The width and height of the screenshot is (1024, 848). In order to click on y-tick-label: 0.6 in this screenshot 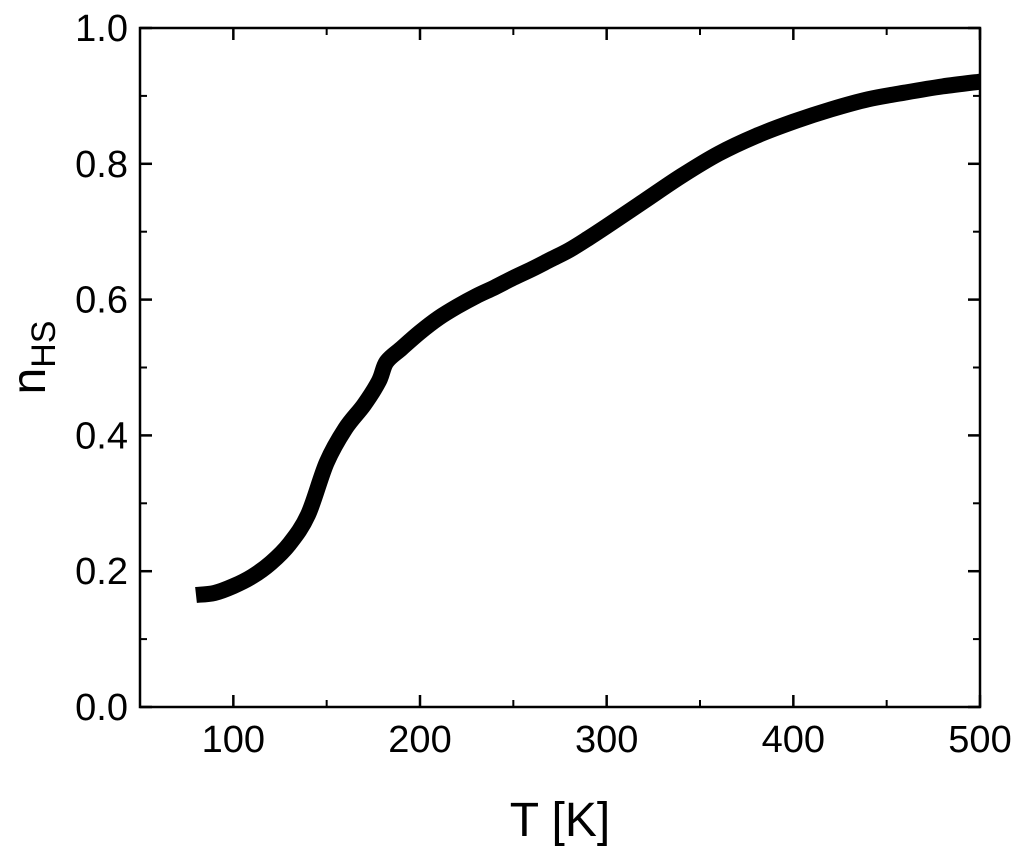, I will do `click(101, 301)`.